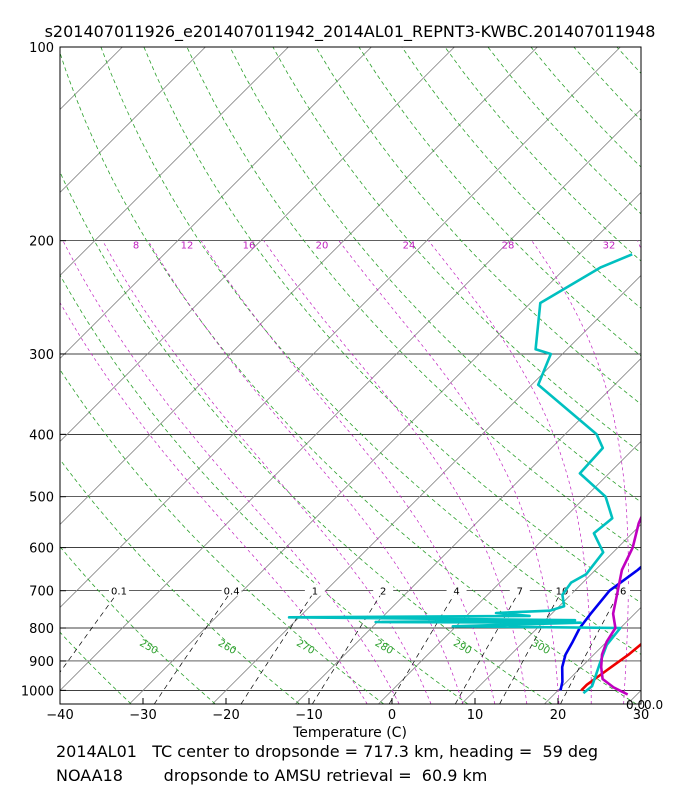 This screenshot has width=700, height=800. I want to click on moist-adiabat-label: 8, so click(136, 246).